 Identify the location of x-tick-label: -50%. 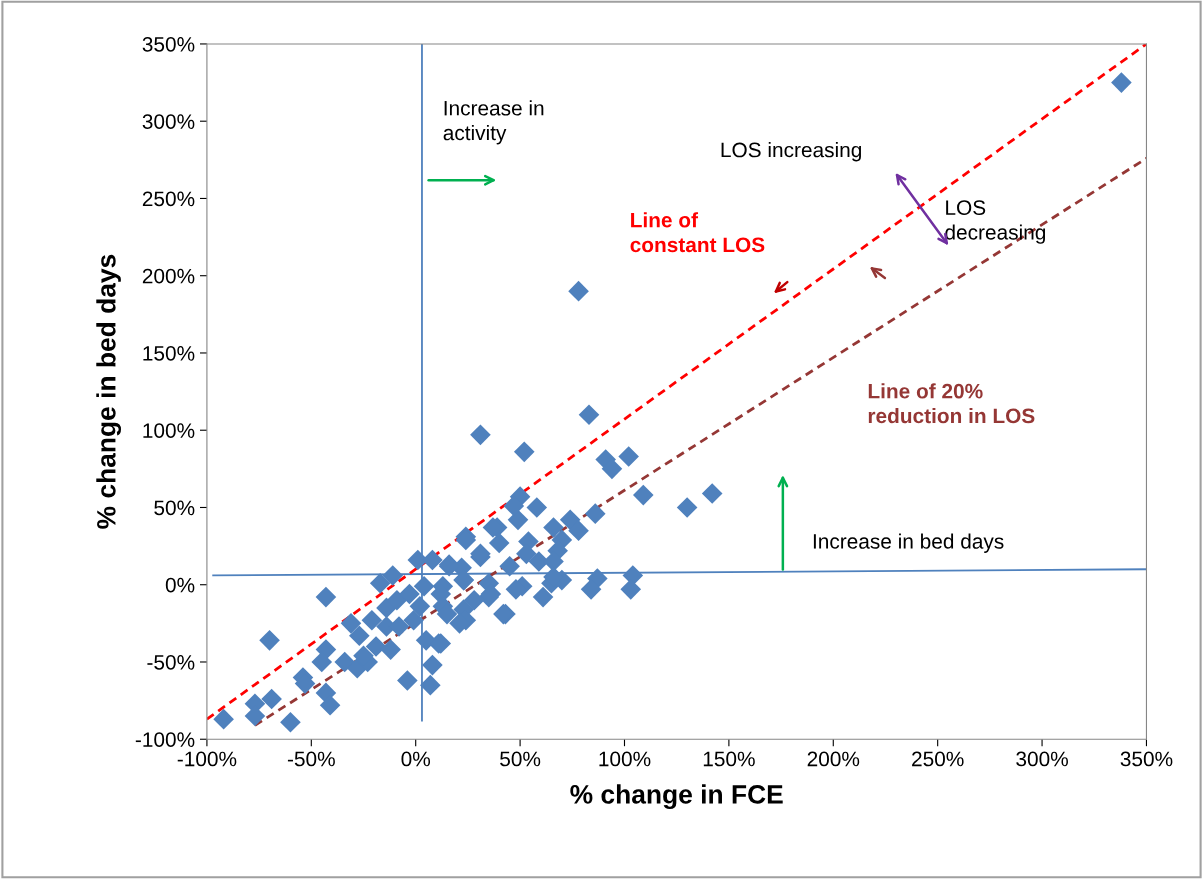
(311, 759).